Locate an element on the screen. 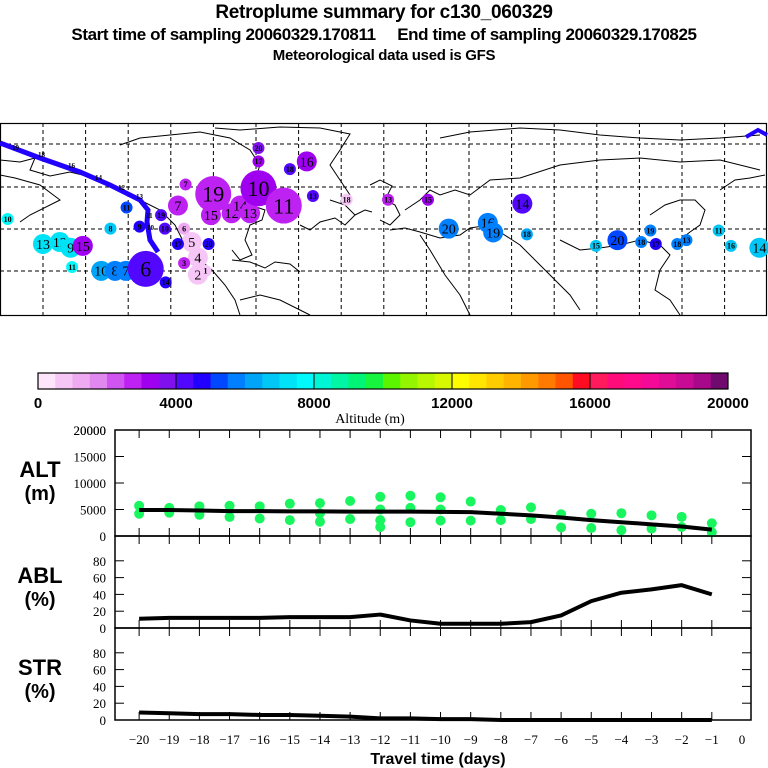 This screenshot has width=768, height=768. colorbar-tick-label: 8000 is located at coordinates (313, 403).